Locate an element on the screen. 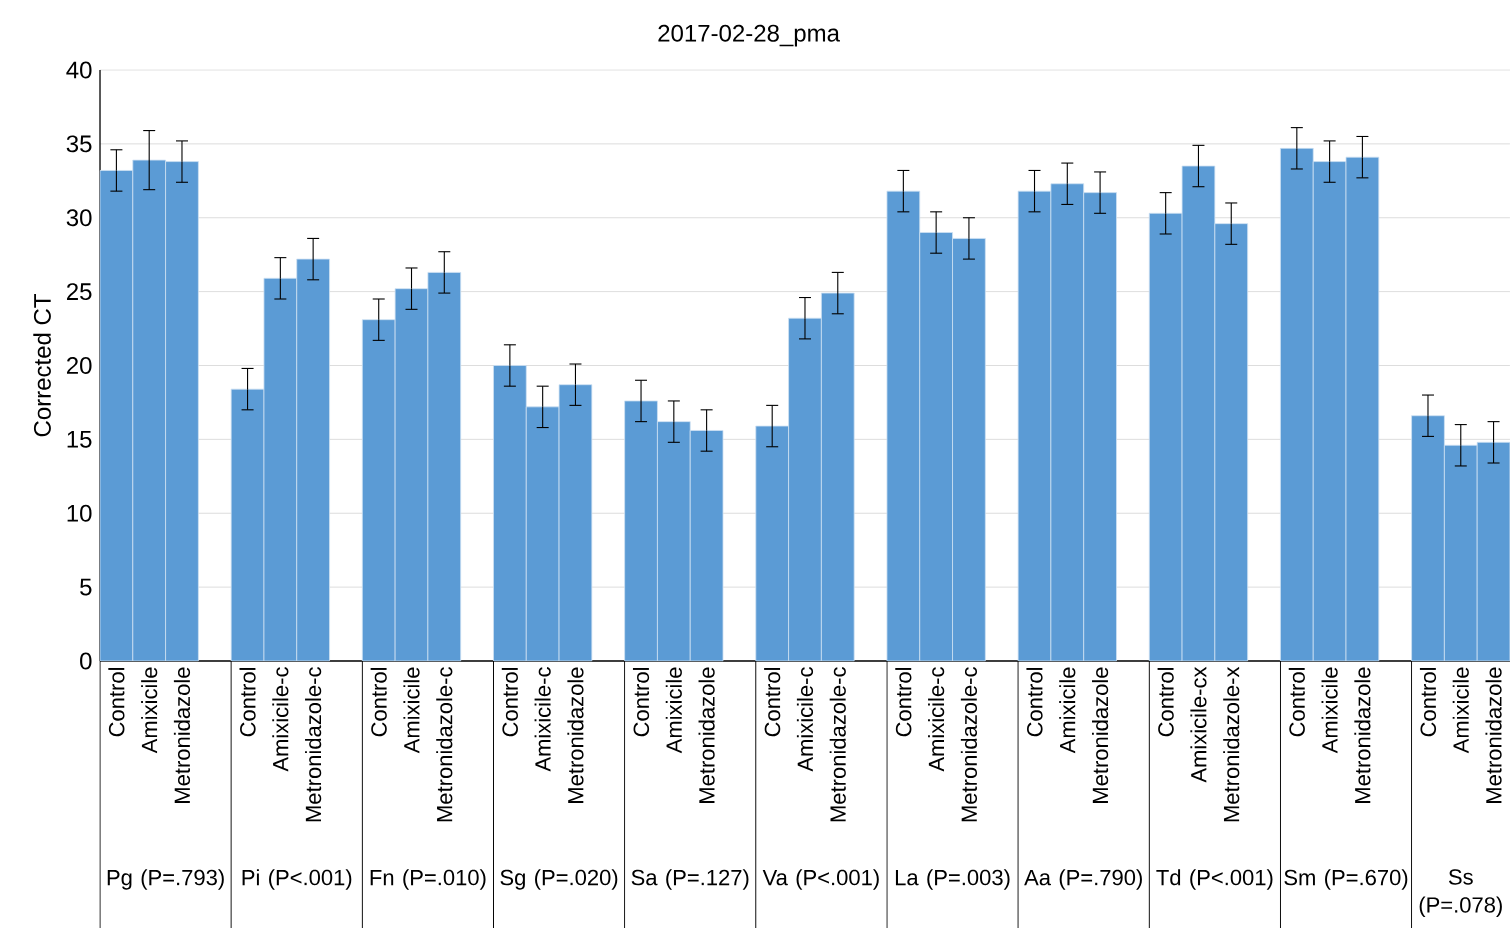 This screenshot has width=1510, height=928. text: Va (P<.001) is located at coordinates (820, 879).